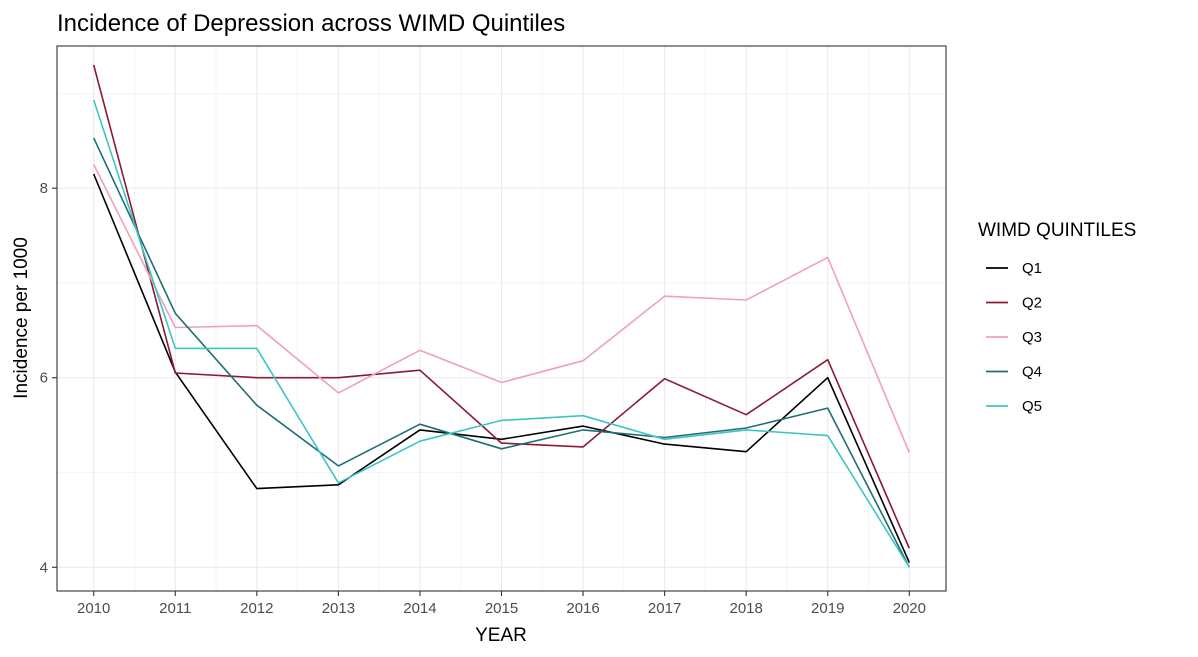  Describe the element at coordinates (1032, 337) in the screenshot. I see `legend-label-q3: Q3` at that location.